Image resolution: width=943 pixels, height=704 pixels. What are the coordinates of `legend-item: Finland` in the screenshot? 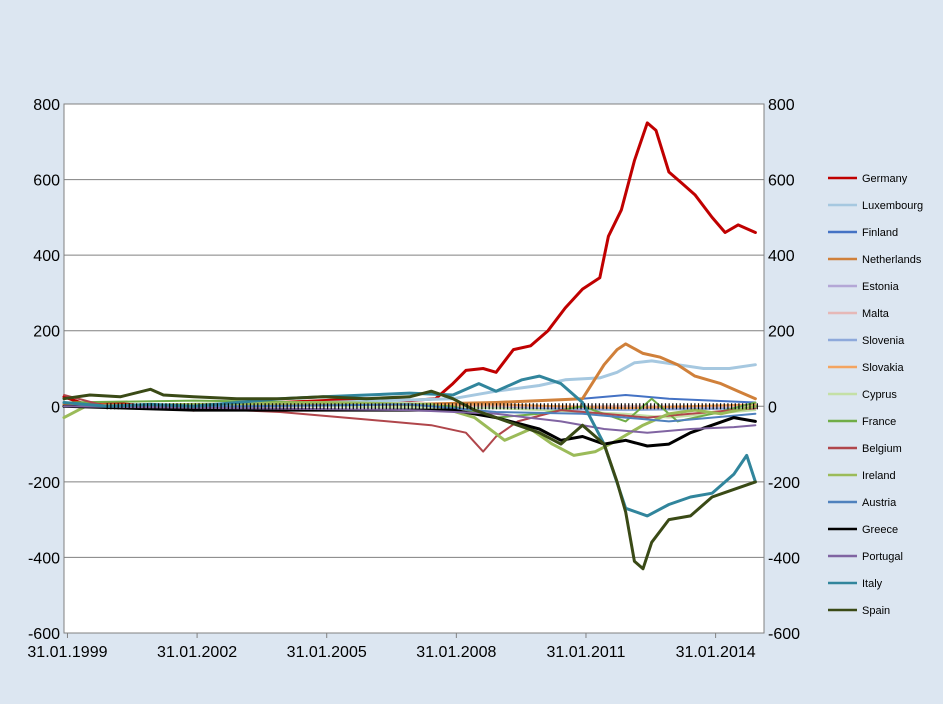 It's located at (863, 233).